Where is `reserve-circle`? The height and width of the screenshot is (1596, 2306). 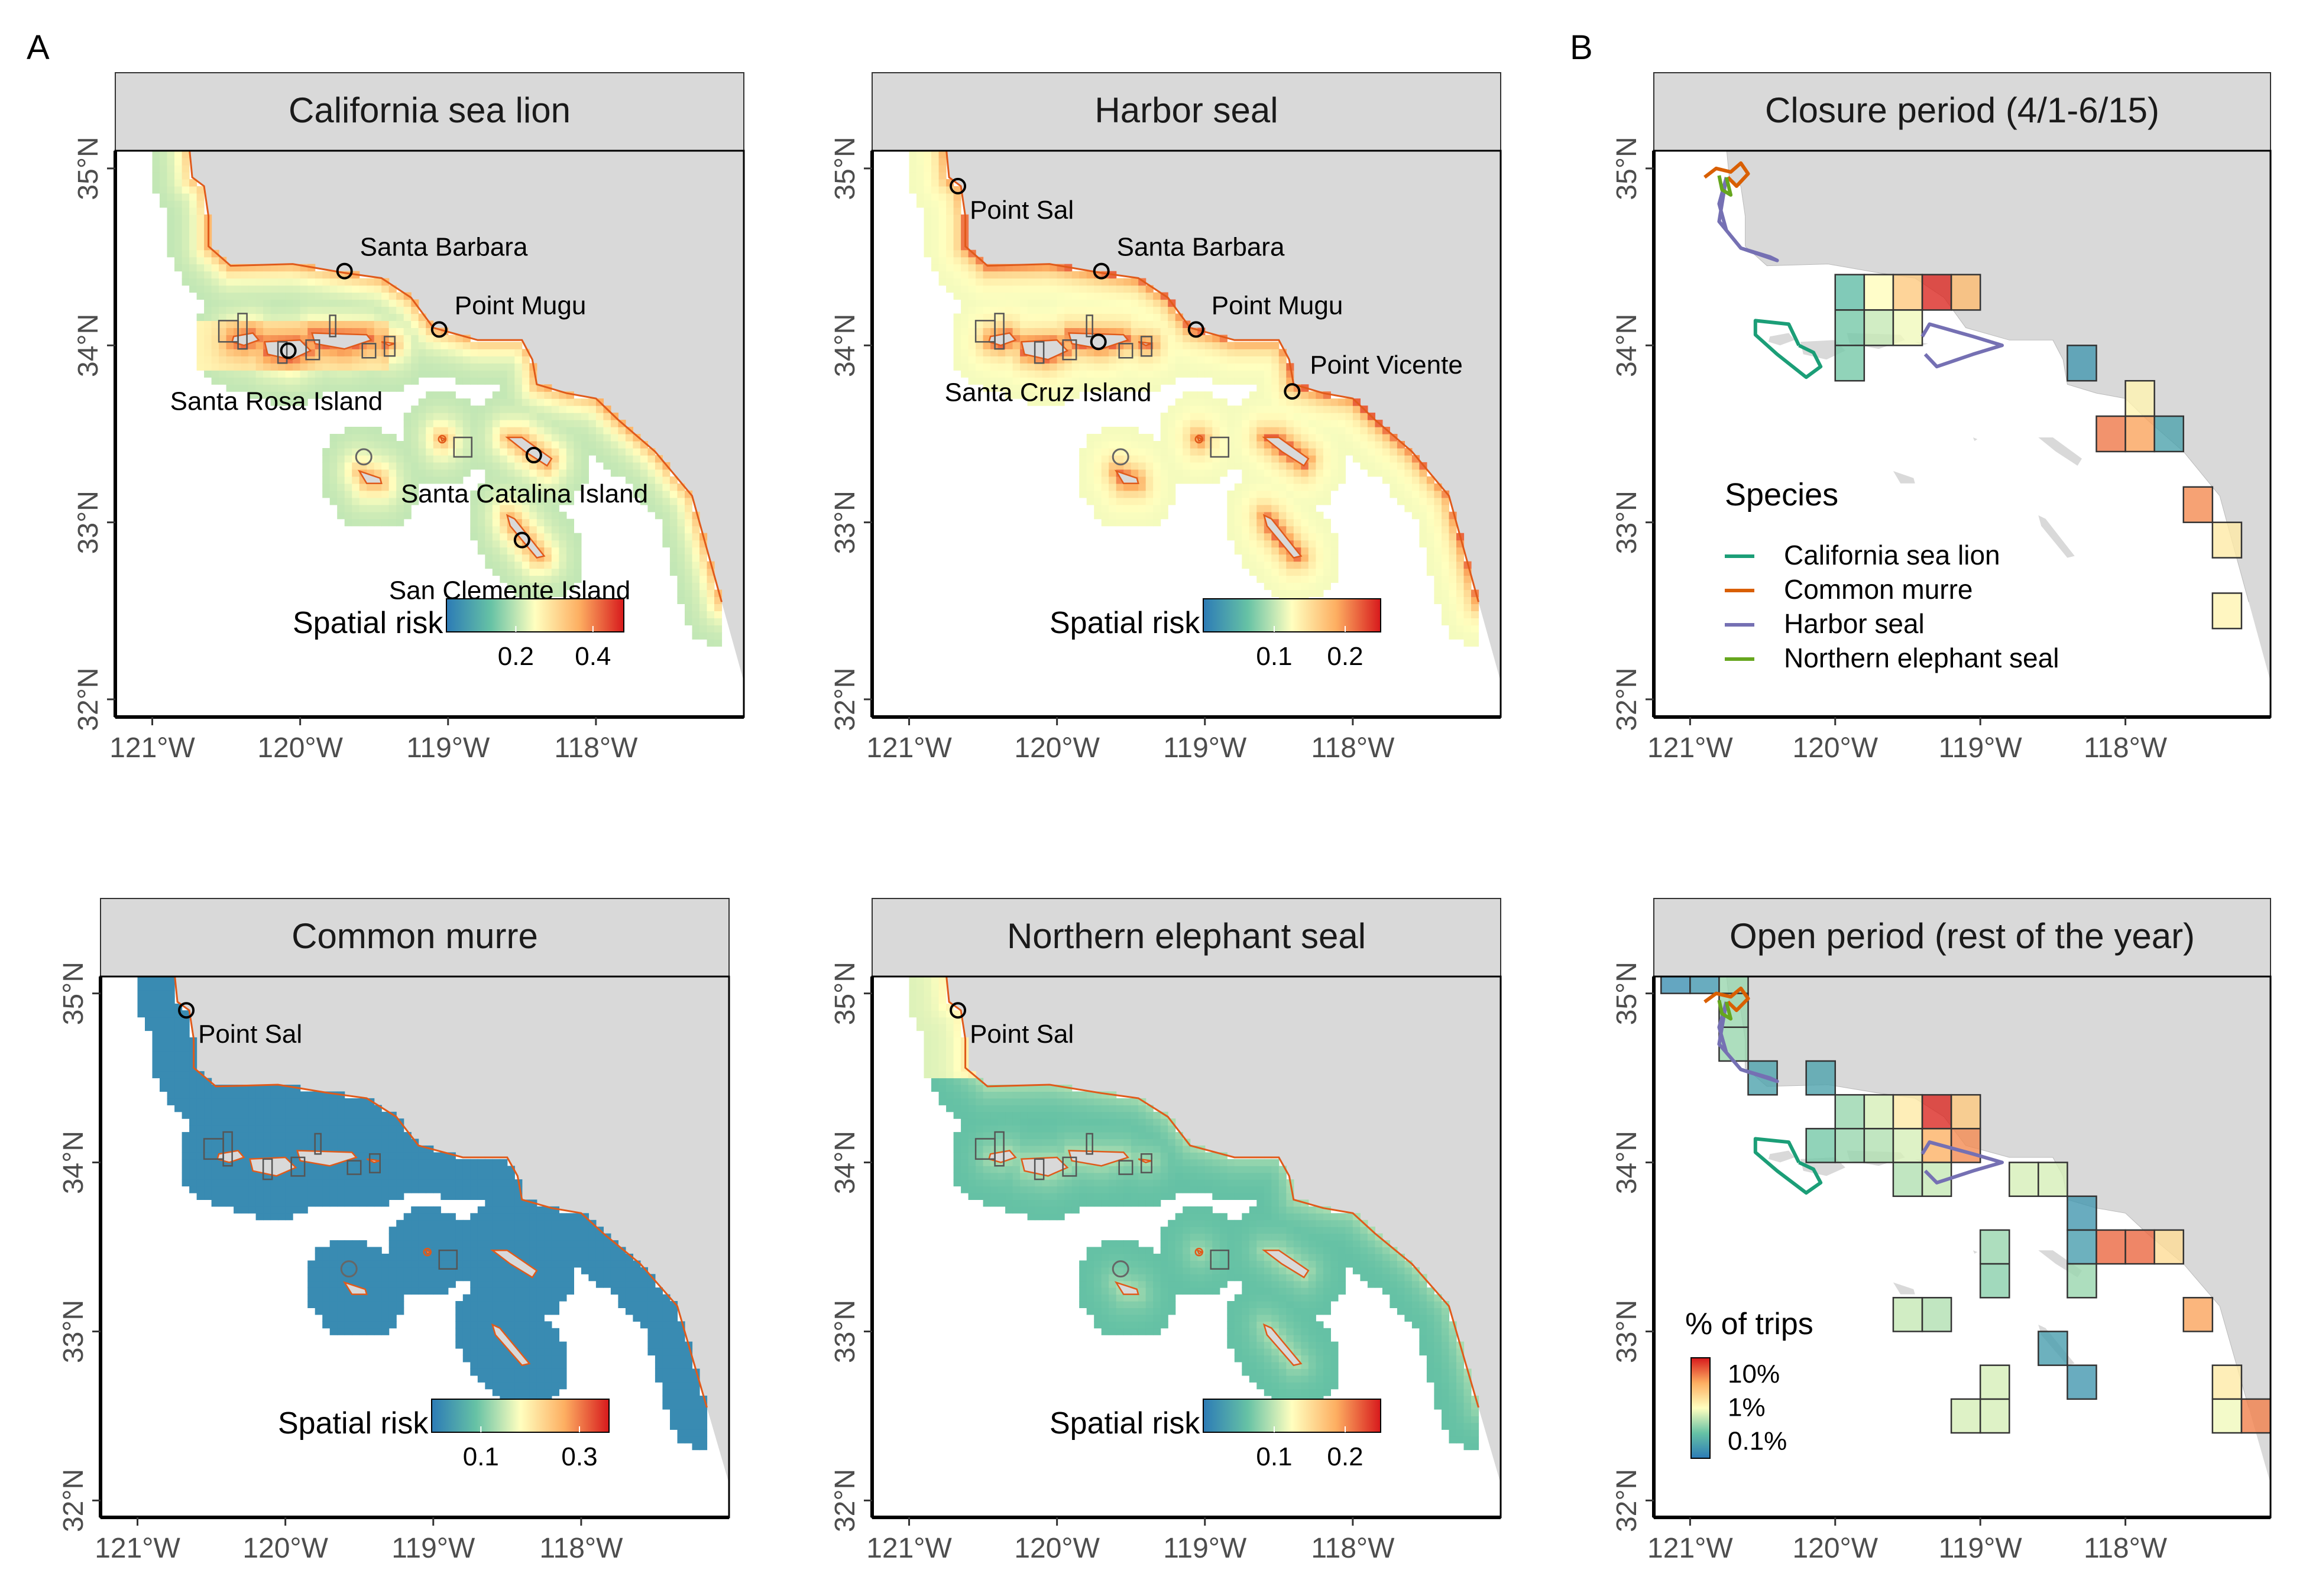
reserve-circle is located at coordinates (1120, 1269).